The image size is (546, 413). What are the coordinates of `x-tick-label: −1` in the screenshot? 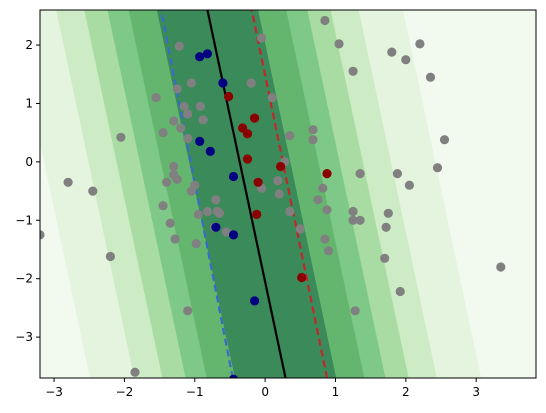 It's located at (195, 392).